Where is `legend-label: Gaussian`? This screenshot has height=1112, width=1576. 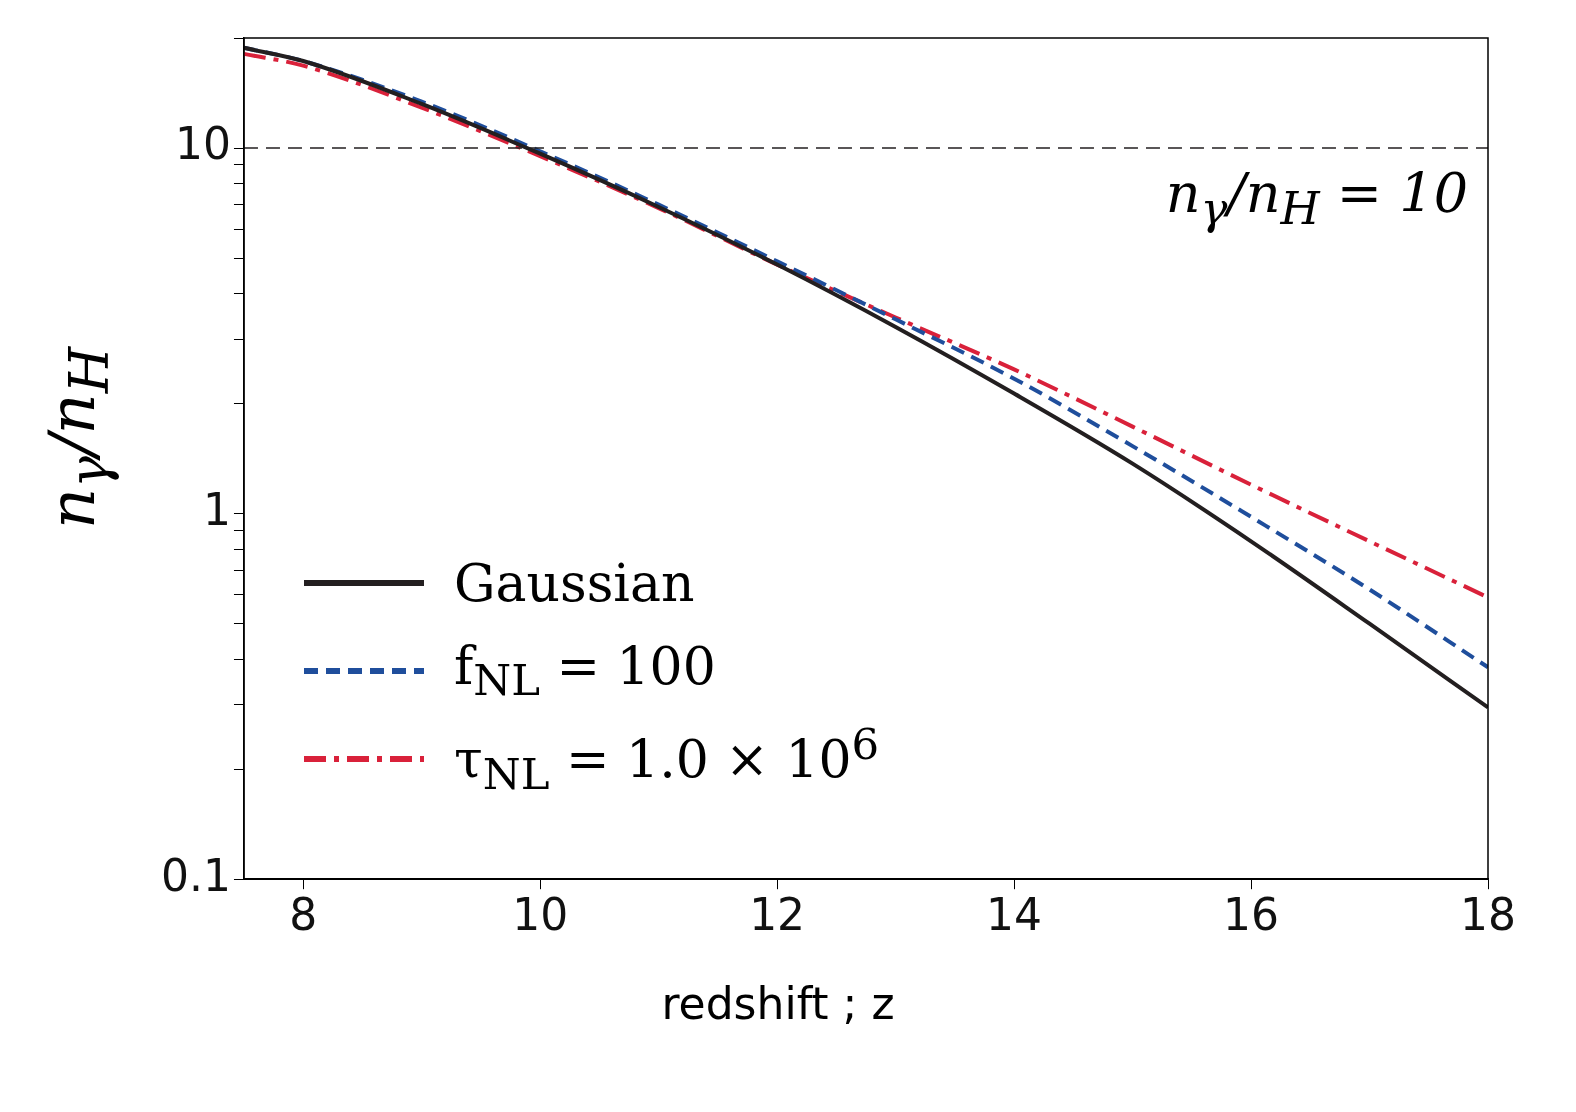 legend-label: Gaussian is located at coordinates (574, 583).